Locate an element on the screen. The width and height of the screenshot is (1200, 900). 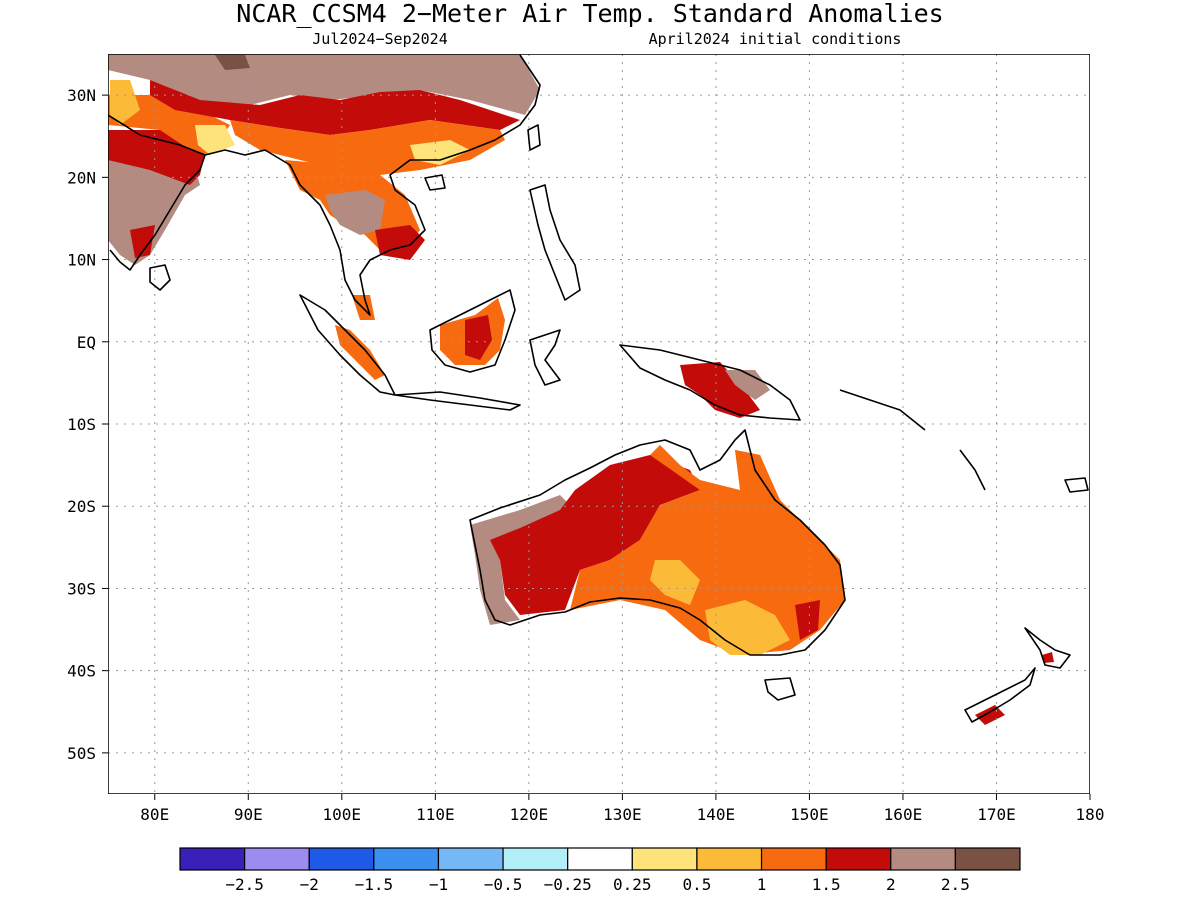
colorbar-label: −2 is located at coordinates (309, 884).